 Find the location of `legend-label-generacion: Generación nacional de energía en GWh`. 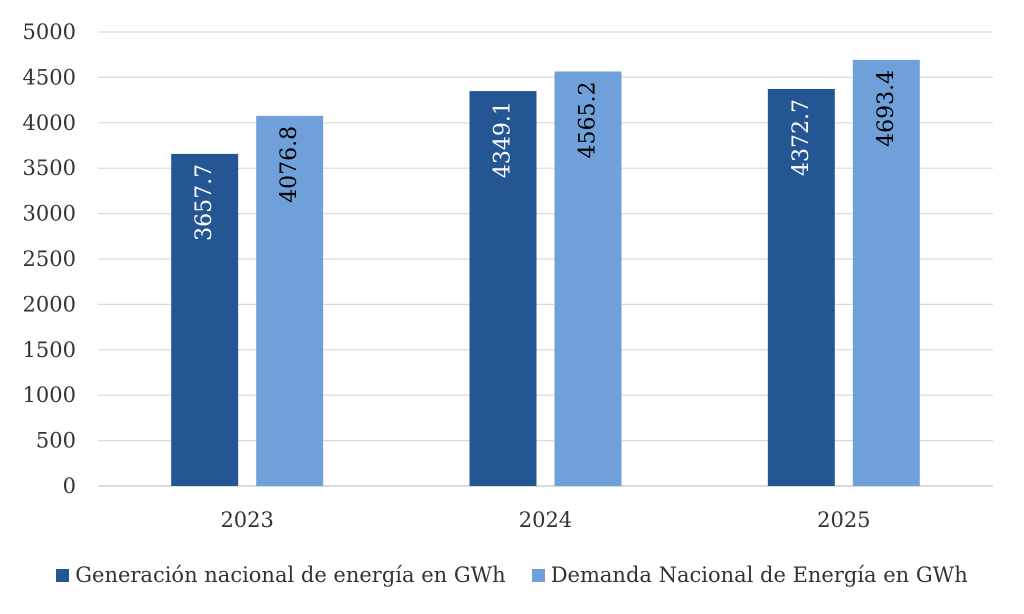

legend-label-generacion: Generación nacional de energía en GWh is located at coordinates (290, 575).